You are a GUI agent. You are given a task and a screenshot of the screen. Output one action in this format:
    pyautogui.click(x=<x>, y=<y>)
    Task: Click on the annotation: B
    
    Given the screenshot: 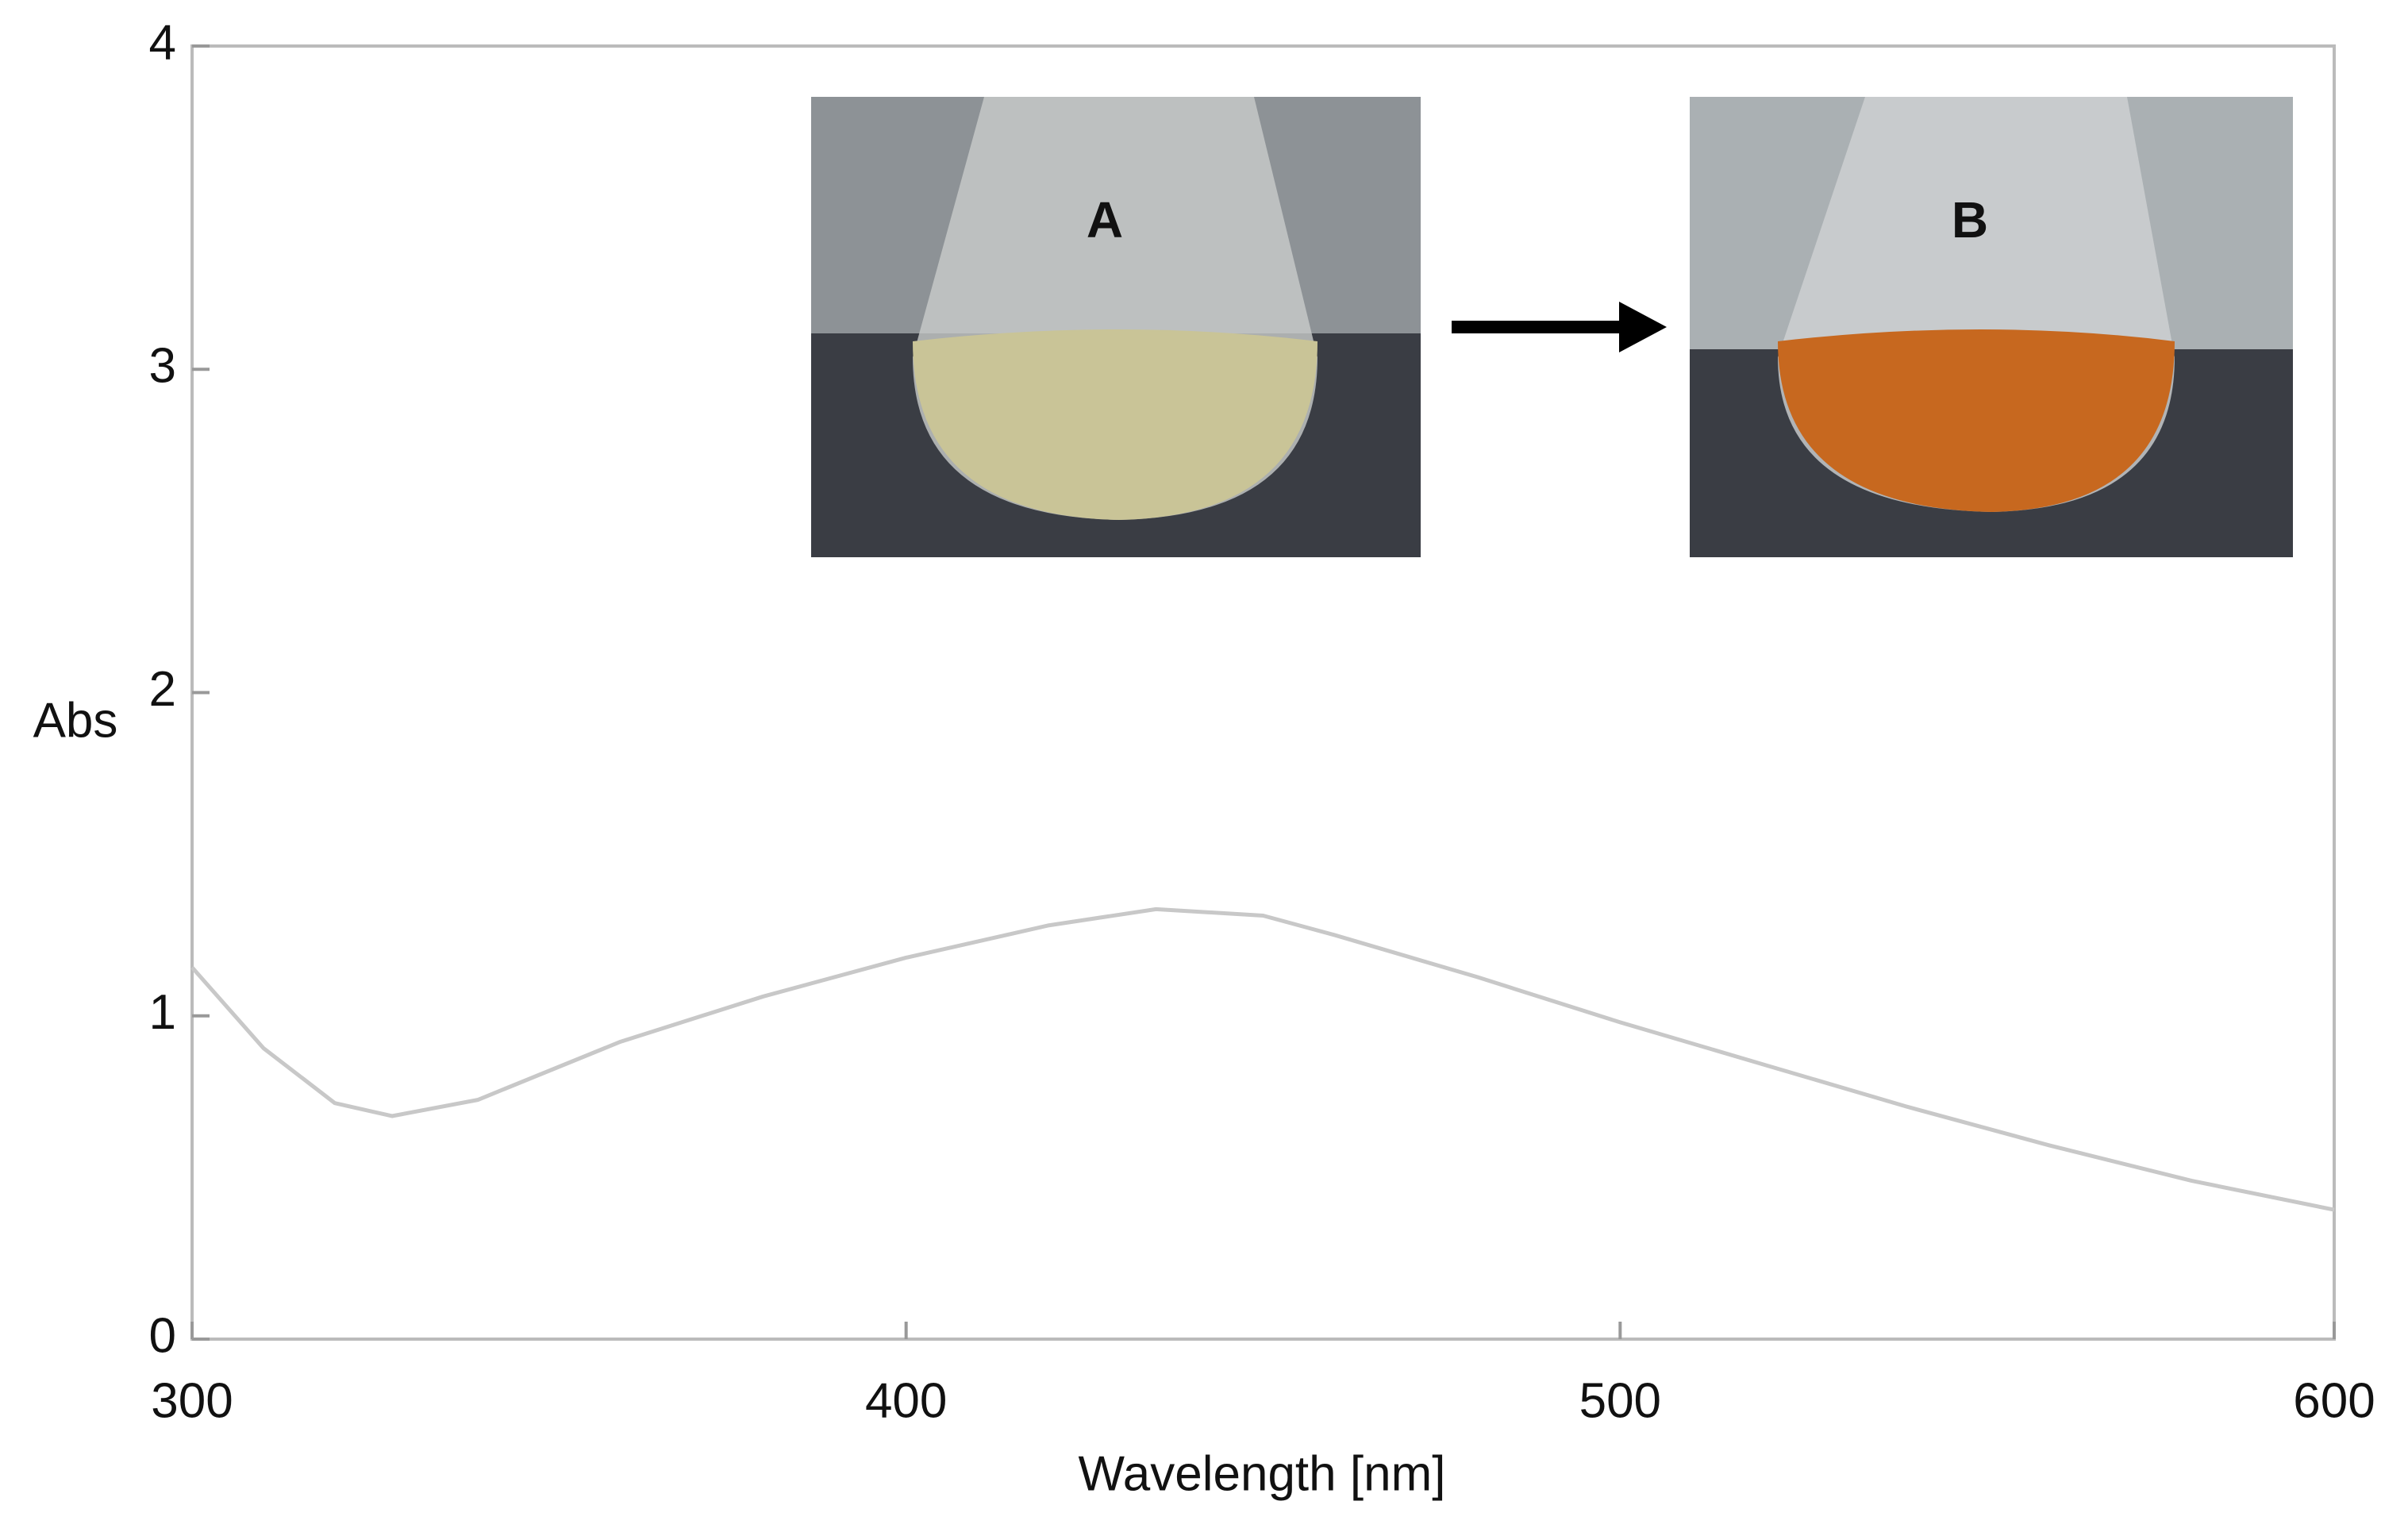 What is the action you would take?
    pyautogui.click(x=1970, y=219)
    